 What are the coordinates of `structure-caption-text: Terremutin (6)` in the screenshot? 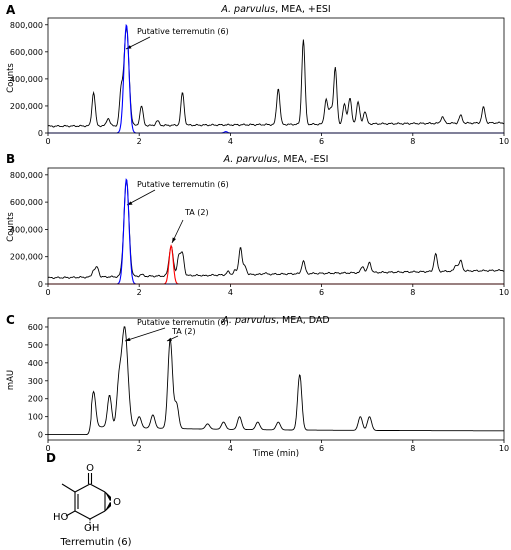 It's located at (95, 542).